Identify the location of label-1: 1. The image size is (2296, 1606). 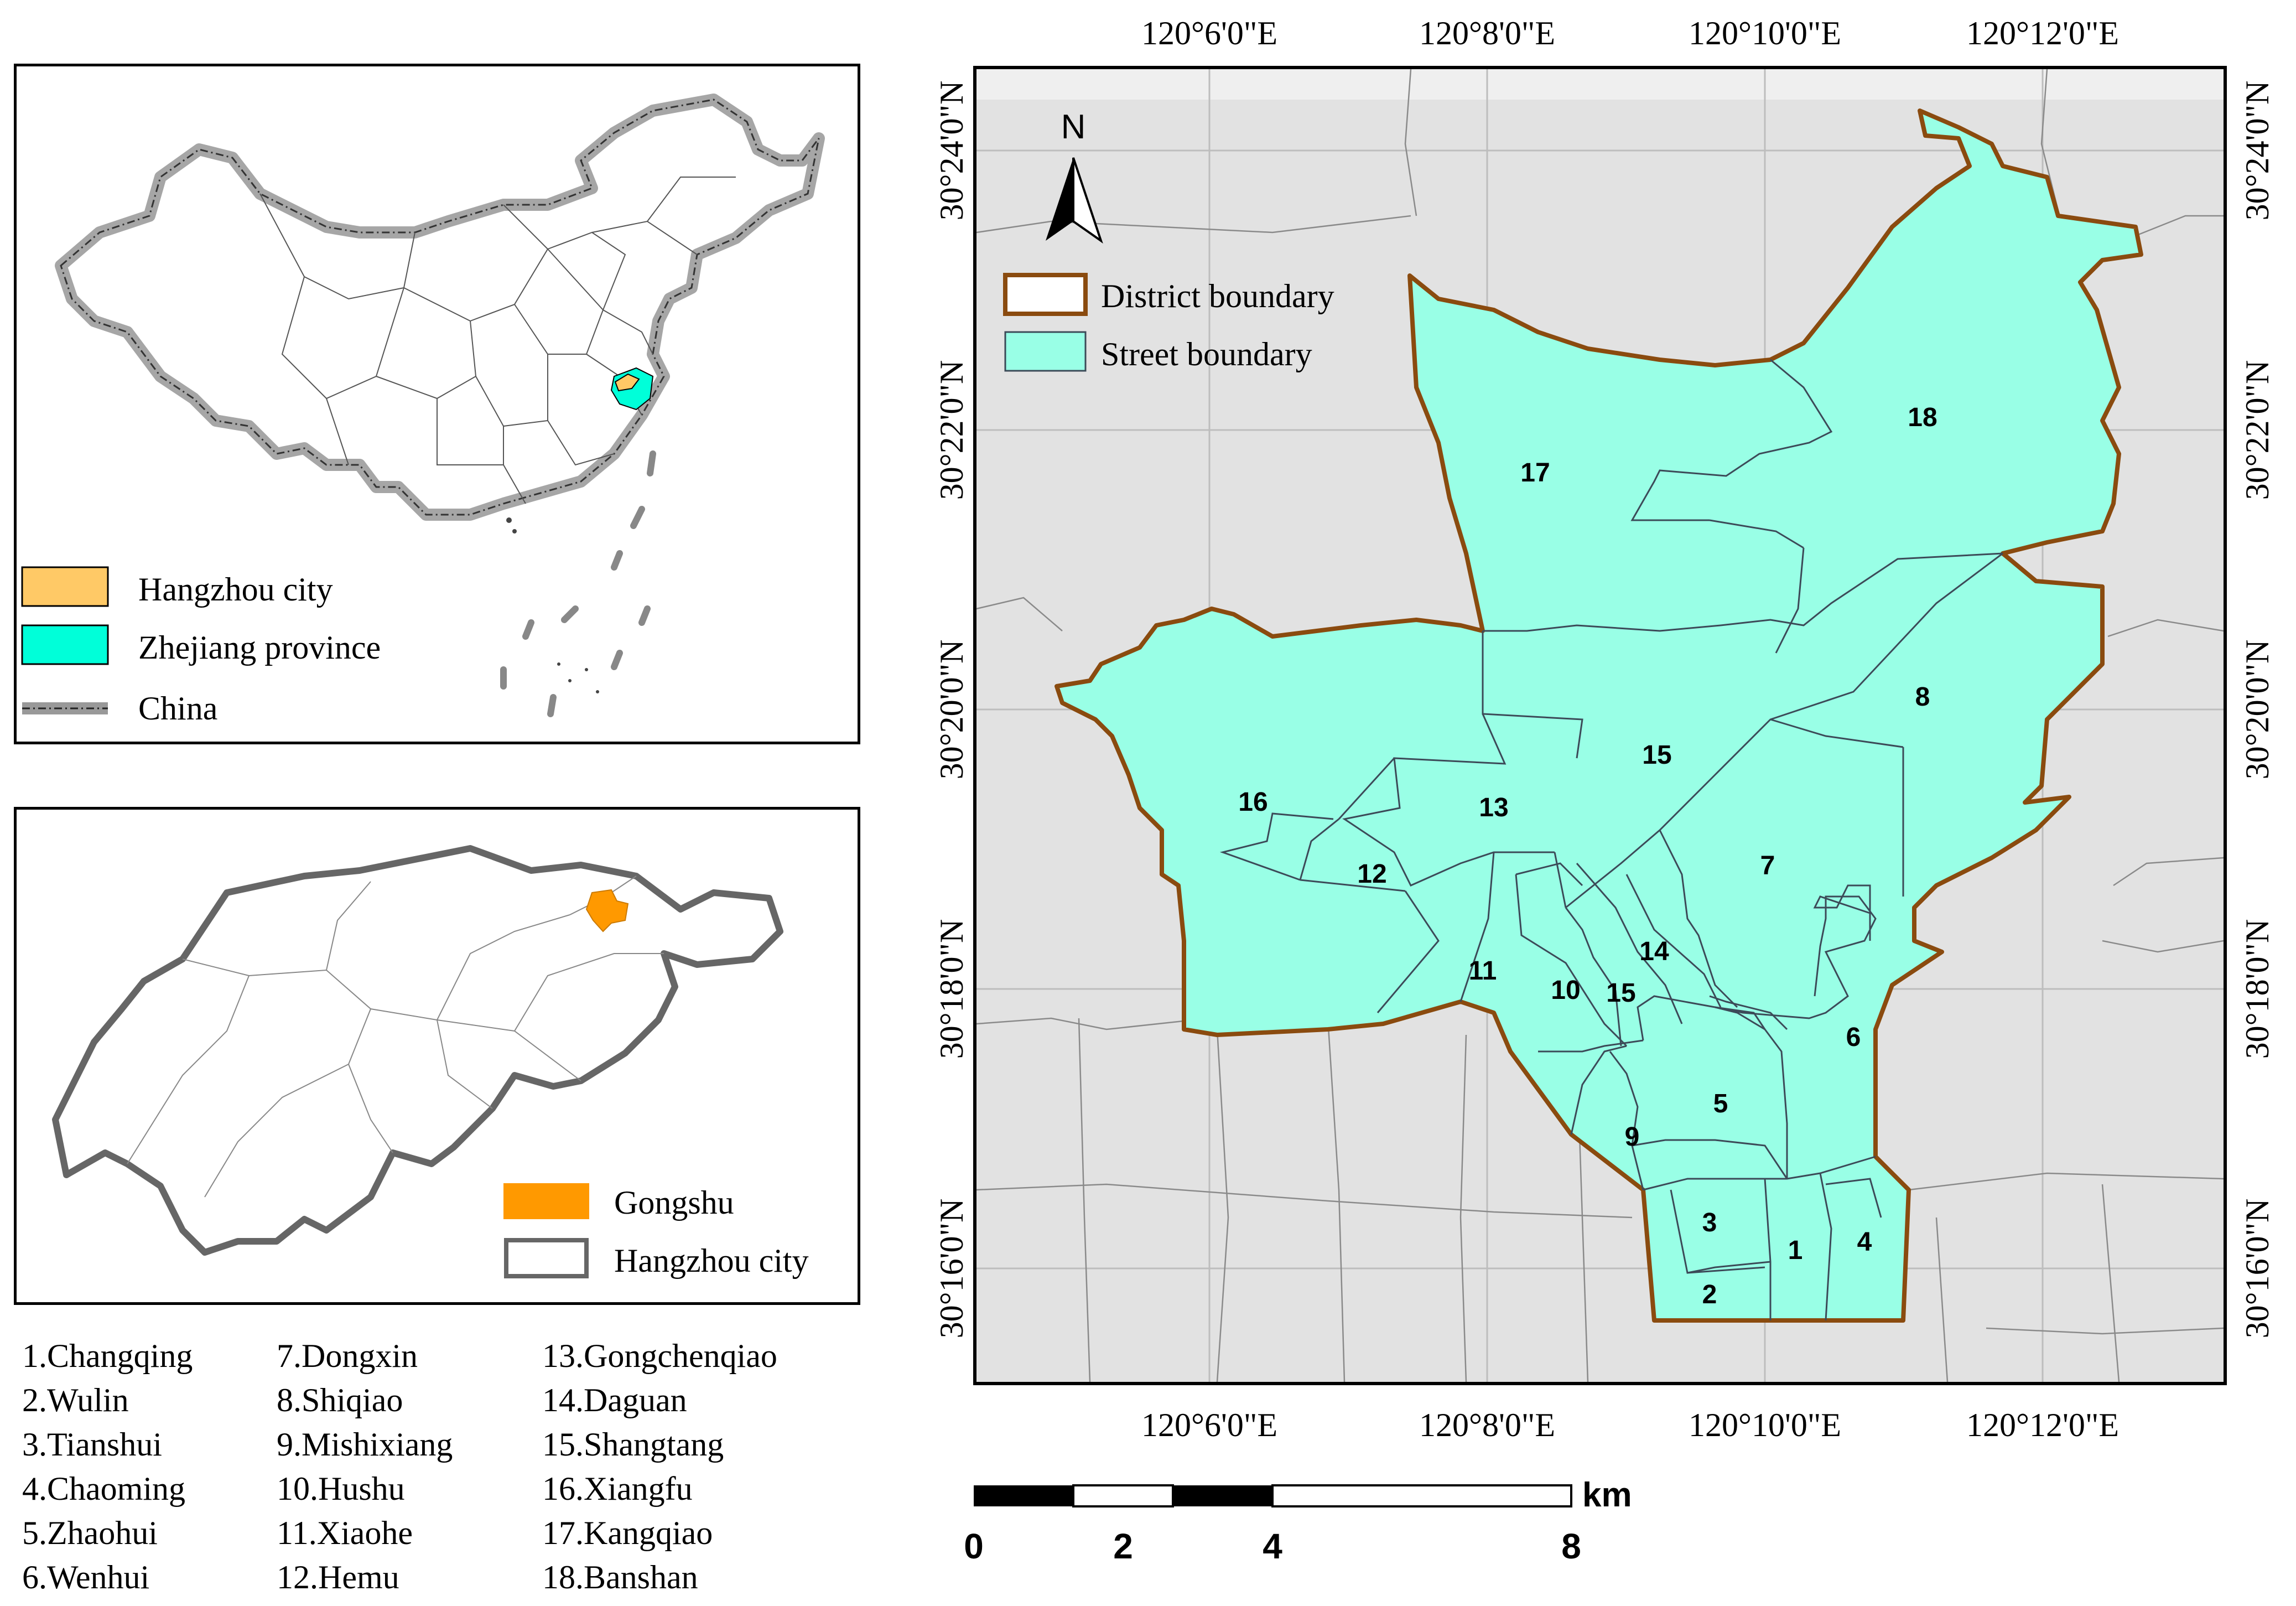
(1795, 1250).